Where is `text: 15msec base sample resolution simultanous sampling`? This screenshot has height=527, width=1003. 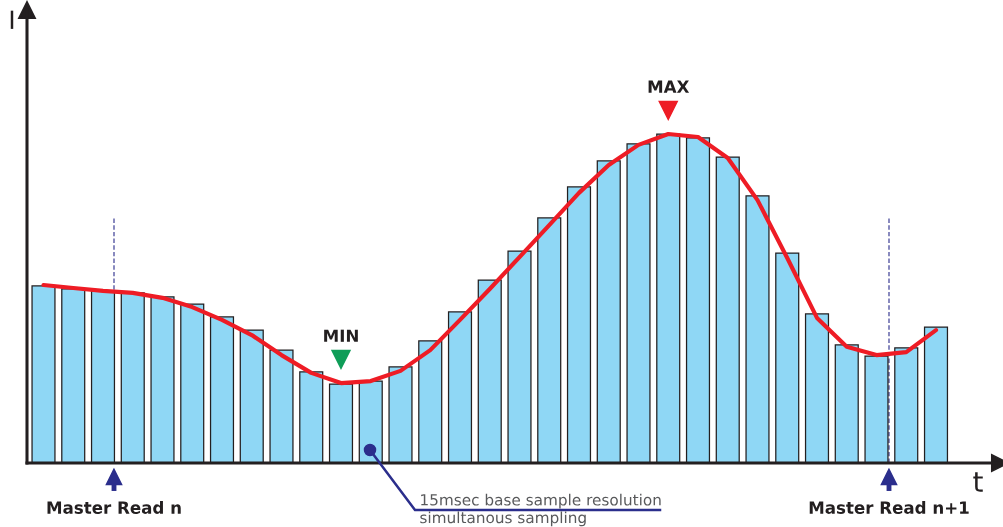 text: 15msec base sample resolution simultanous sampling is located at coordinates (540, 510).